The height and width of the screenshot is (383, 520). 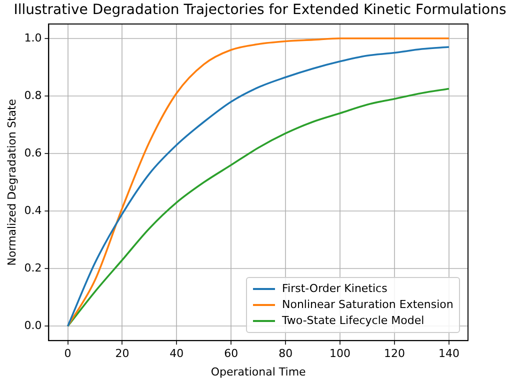 I want to click on x-tick-label: 20, so click(x=122, y=353).